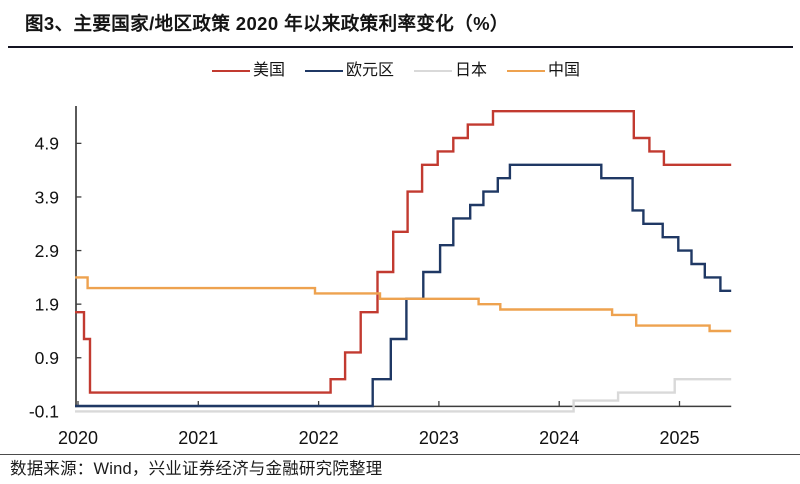 Image resolution: width=800 pixels, height=484 pixels. What do you see at coordinates (47, 304) in the screenshot?
I see `y-tick-label: 1.9` at bounding box center [47, 304].